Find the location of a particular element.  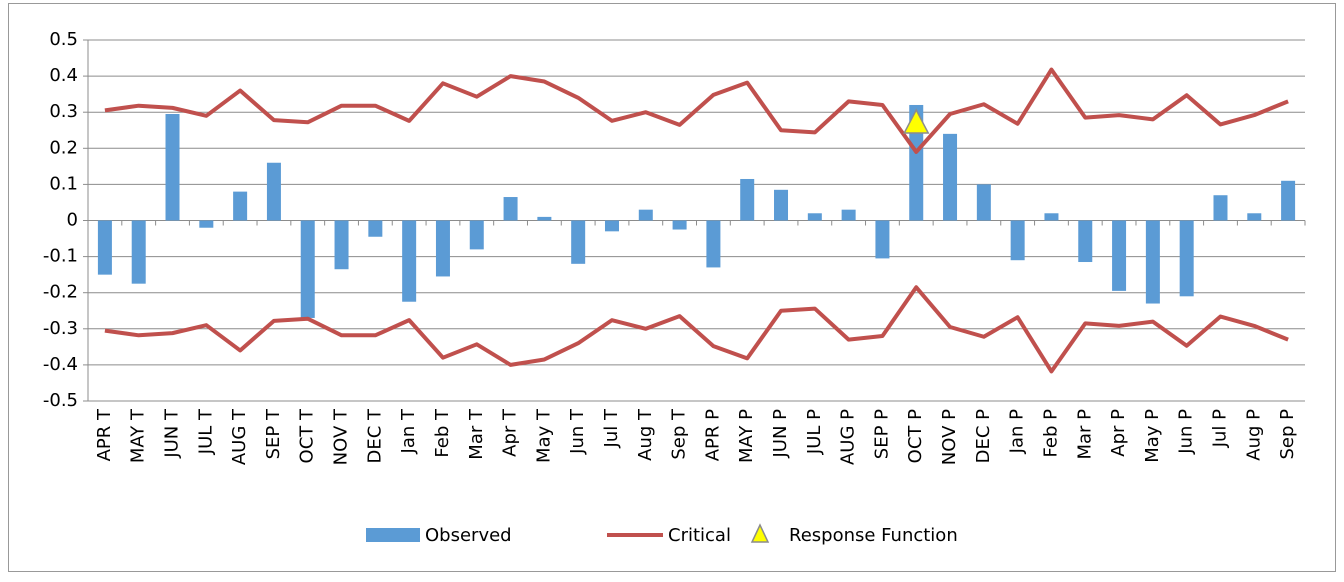

legend-label: Observed is located at coordinates (468, 535).